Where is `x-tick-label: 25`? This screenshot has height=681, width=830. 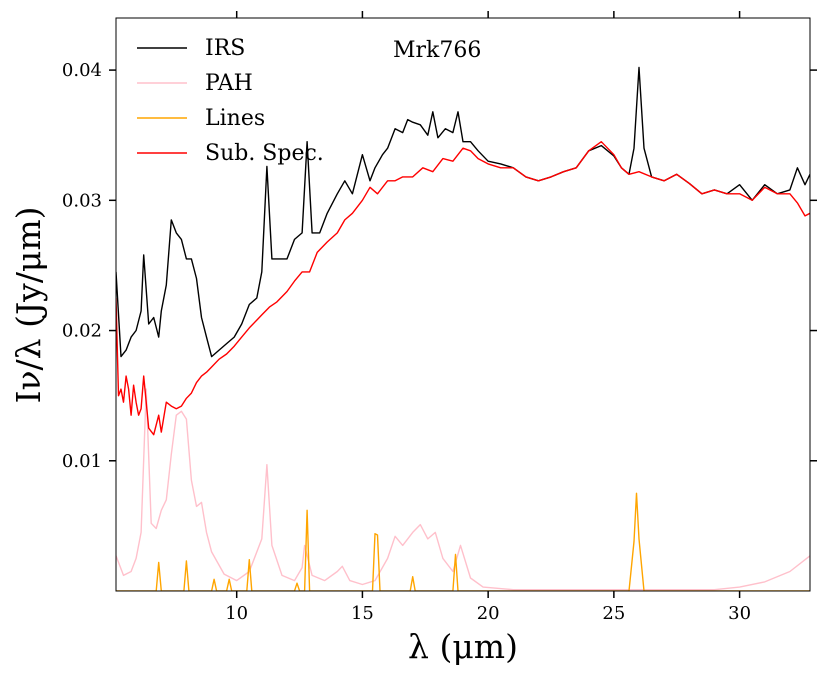 x-tick-label: 25 is located at coordinates (613, 613).